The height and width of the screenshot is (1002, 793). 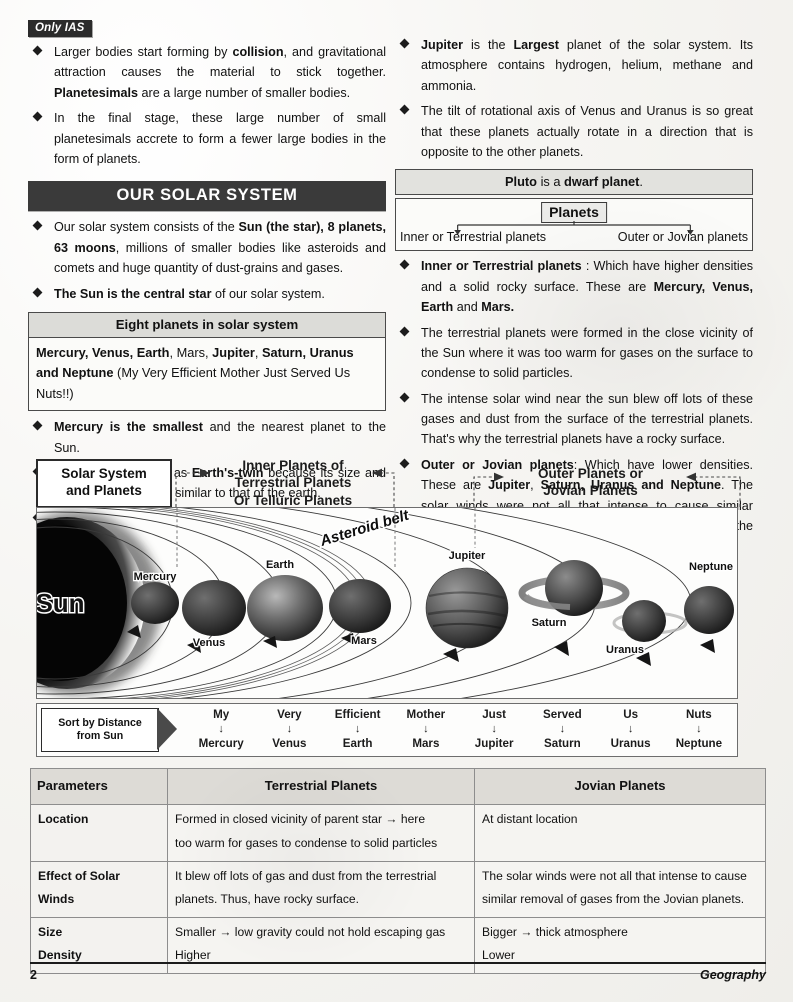 I want to click on mnemonic-item: Served ↓ Saturn, so click(x=562, y=728).